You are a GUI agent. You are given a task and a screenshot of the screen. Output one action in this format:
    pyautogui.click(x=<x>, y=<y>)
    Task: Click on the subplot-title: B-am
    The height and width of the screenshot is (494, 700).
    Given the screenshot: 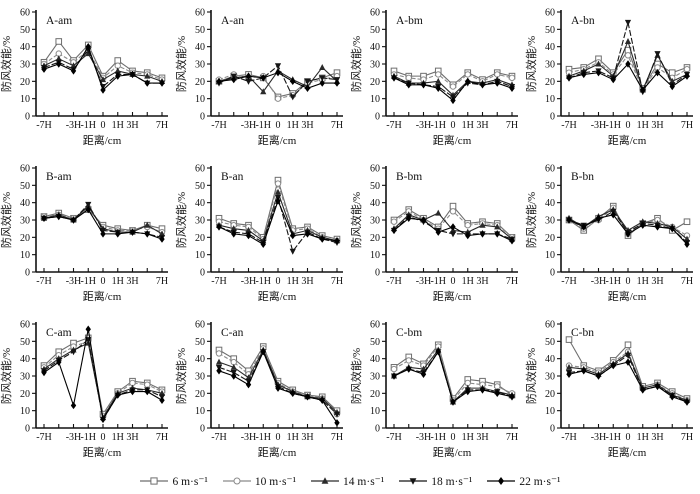 What is the action you would take?
    pyautogui.click(x=59, y=177)
    